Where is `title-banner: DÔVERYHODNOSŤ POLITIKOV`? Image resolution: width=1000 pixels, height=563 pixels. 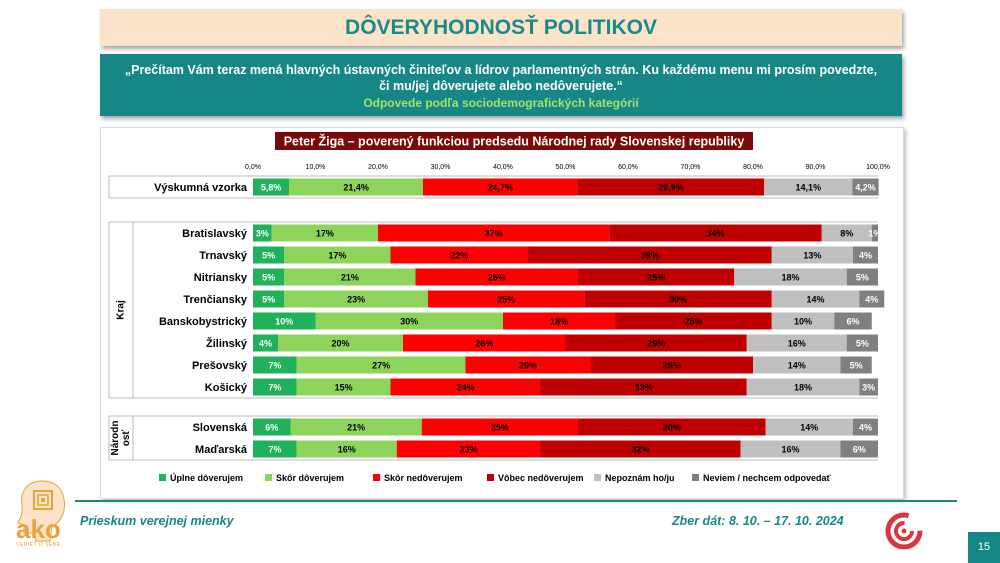 title-banner: DÔVERYHODNOSŤ POLITIKOV is located at coordinates (501, 27).